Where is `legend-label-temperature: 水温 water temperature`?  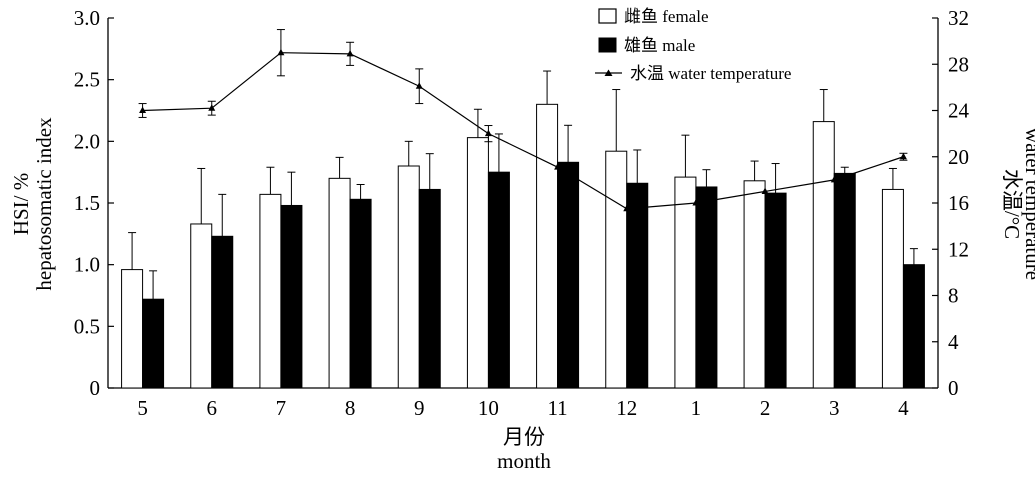 legend-label-temperature: 水温 water temperature is located at coordinates (710, 73).